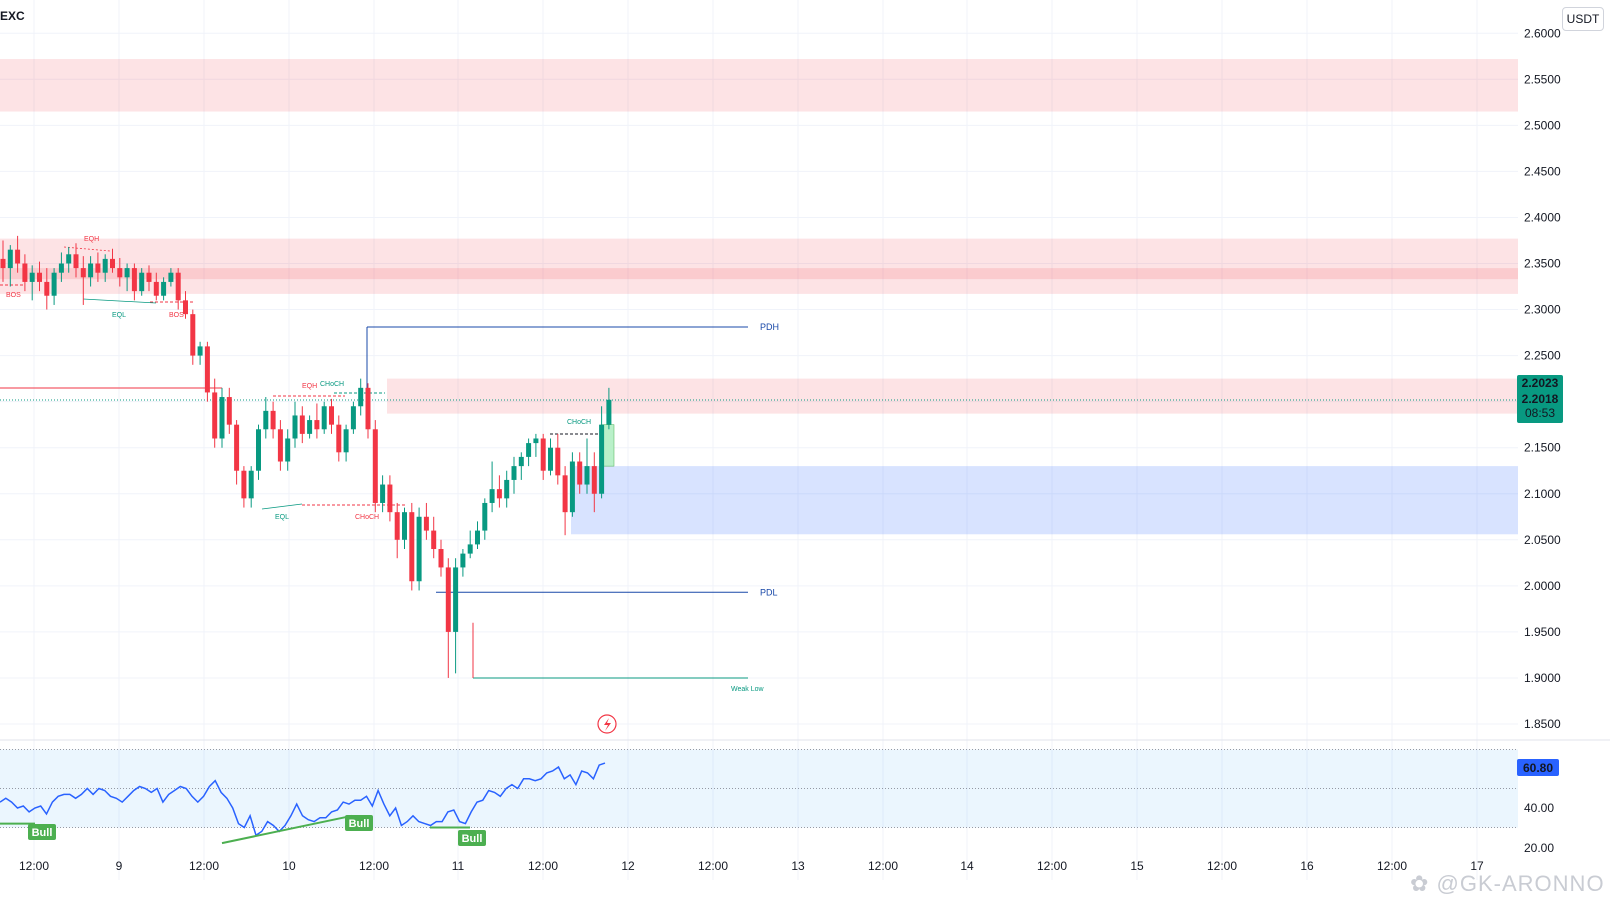 The image size is (1610, 905). What do you see at coordinates (798, 866) in the screenshot?
I see `time-tick-label: 13` at bounding box center [798, 866].